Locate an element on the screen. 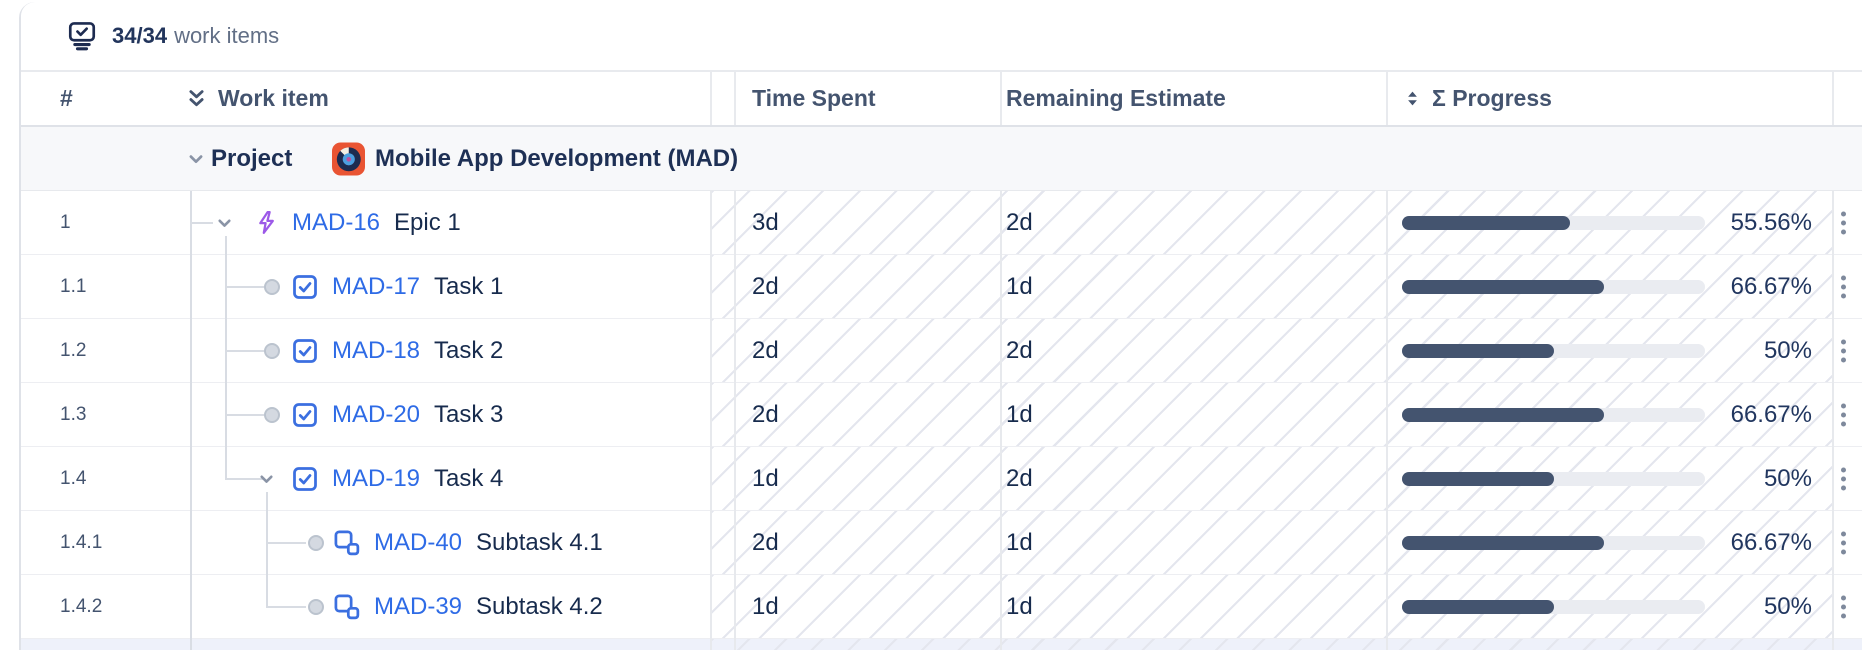  table-row: 1.1 MAD-17 Task 1 2d 1d 66.67% is located at coordinates (941, 287).